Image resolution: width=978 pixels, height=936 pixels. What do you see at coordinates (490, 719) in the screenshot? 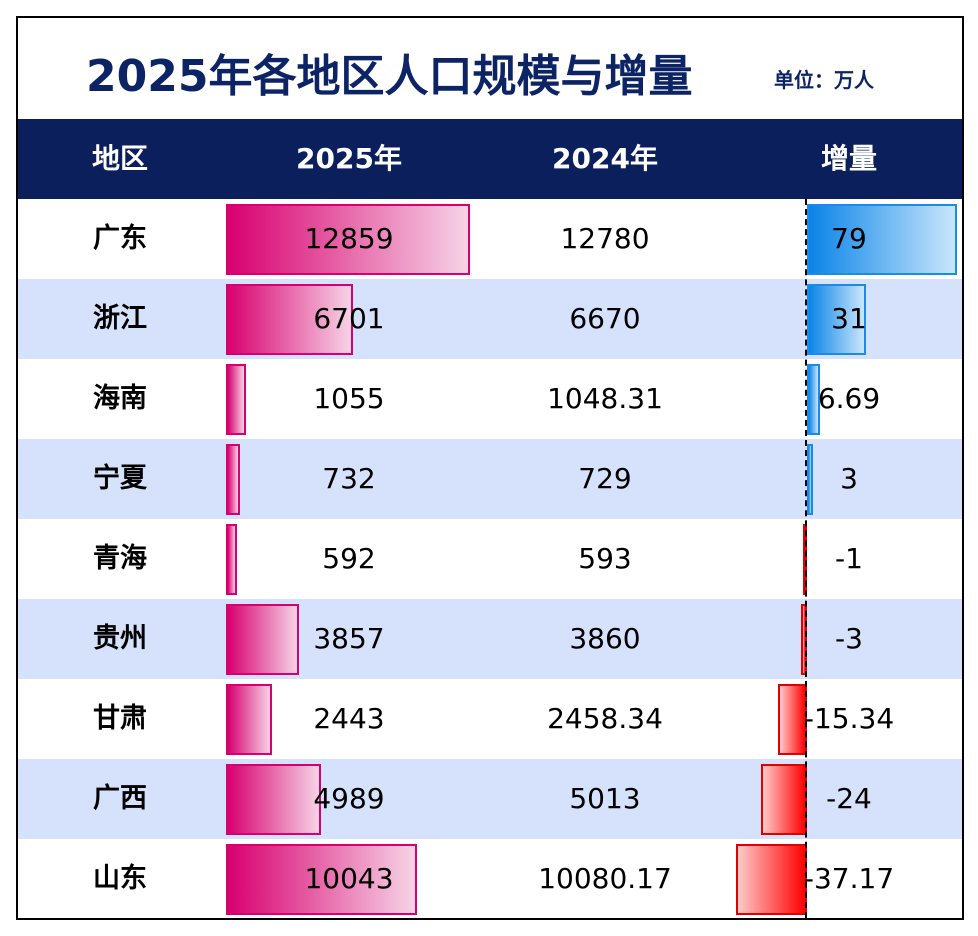
I see `table-row: 甘肃 2443 2458.34 -15.34` at bounding box center [490, 719].